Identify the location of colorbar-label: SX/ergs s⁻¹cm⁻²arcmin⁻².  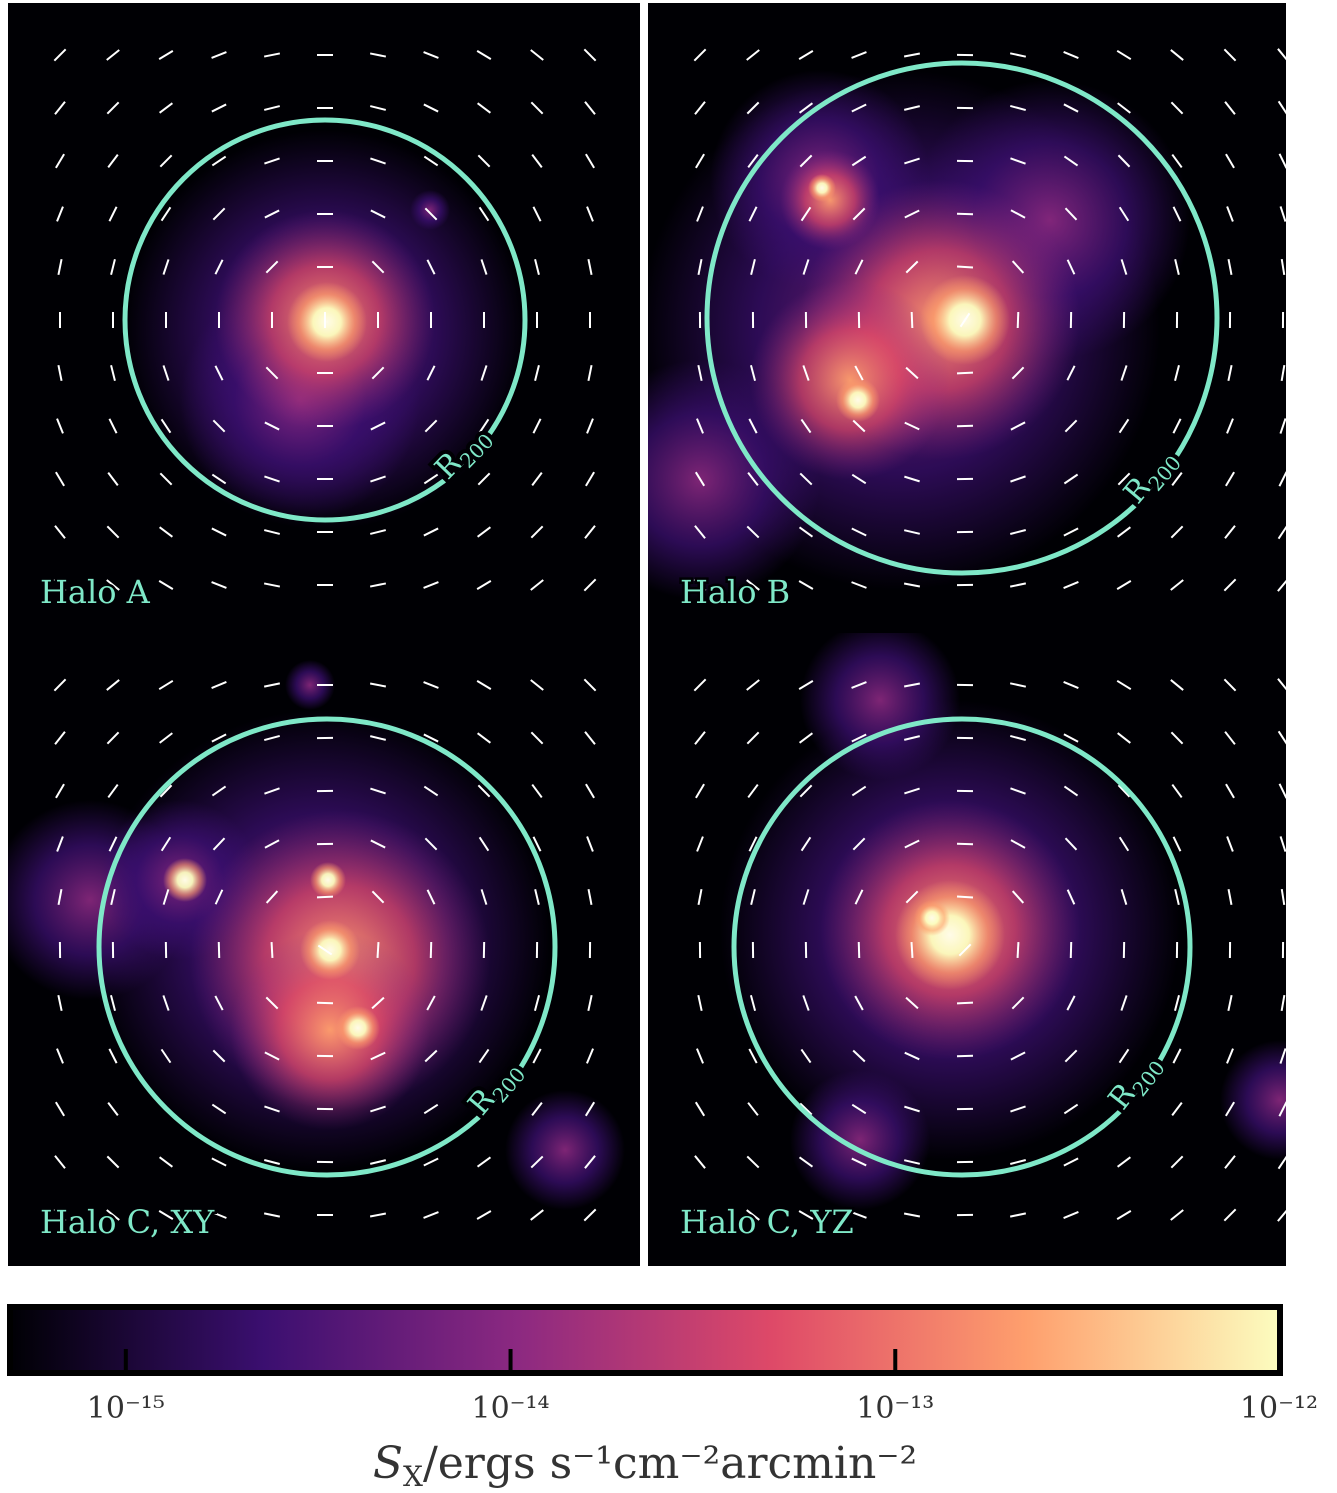
(645, 1465).